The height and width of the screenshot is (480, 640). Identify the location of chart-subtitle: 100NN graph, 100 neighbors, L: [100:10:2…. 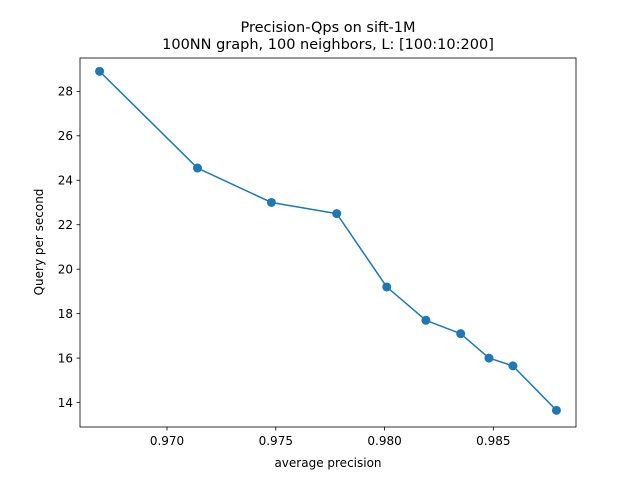
(328, 45).